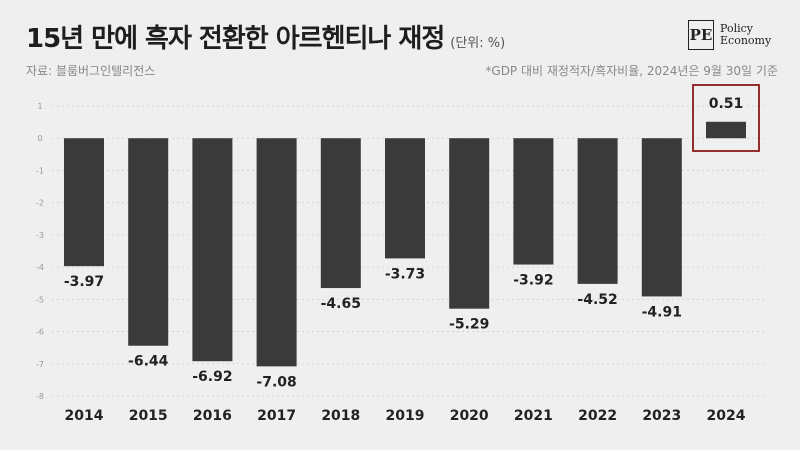 Image resolution: width=800 pixels, height=450 pixels. Describe the element at coordinates (276, 416) in the screenshot. I see `x-tick-label: 2017` at that location.